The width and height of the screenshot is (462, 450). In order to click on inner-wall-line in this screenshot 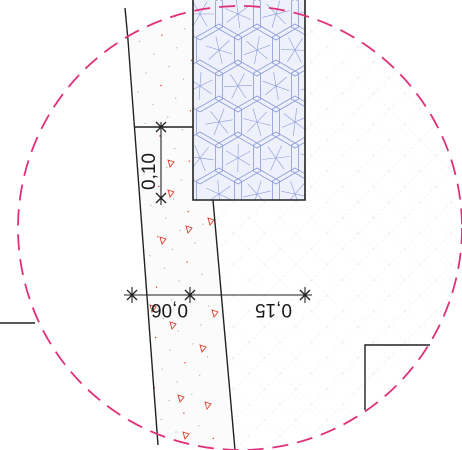, I will do `click(224, 324)`.